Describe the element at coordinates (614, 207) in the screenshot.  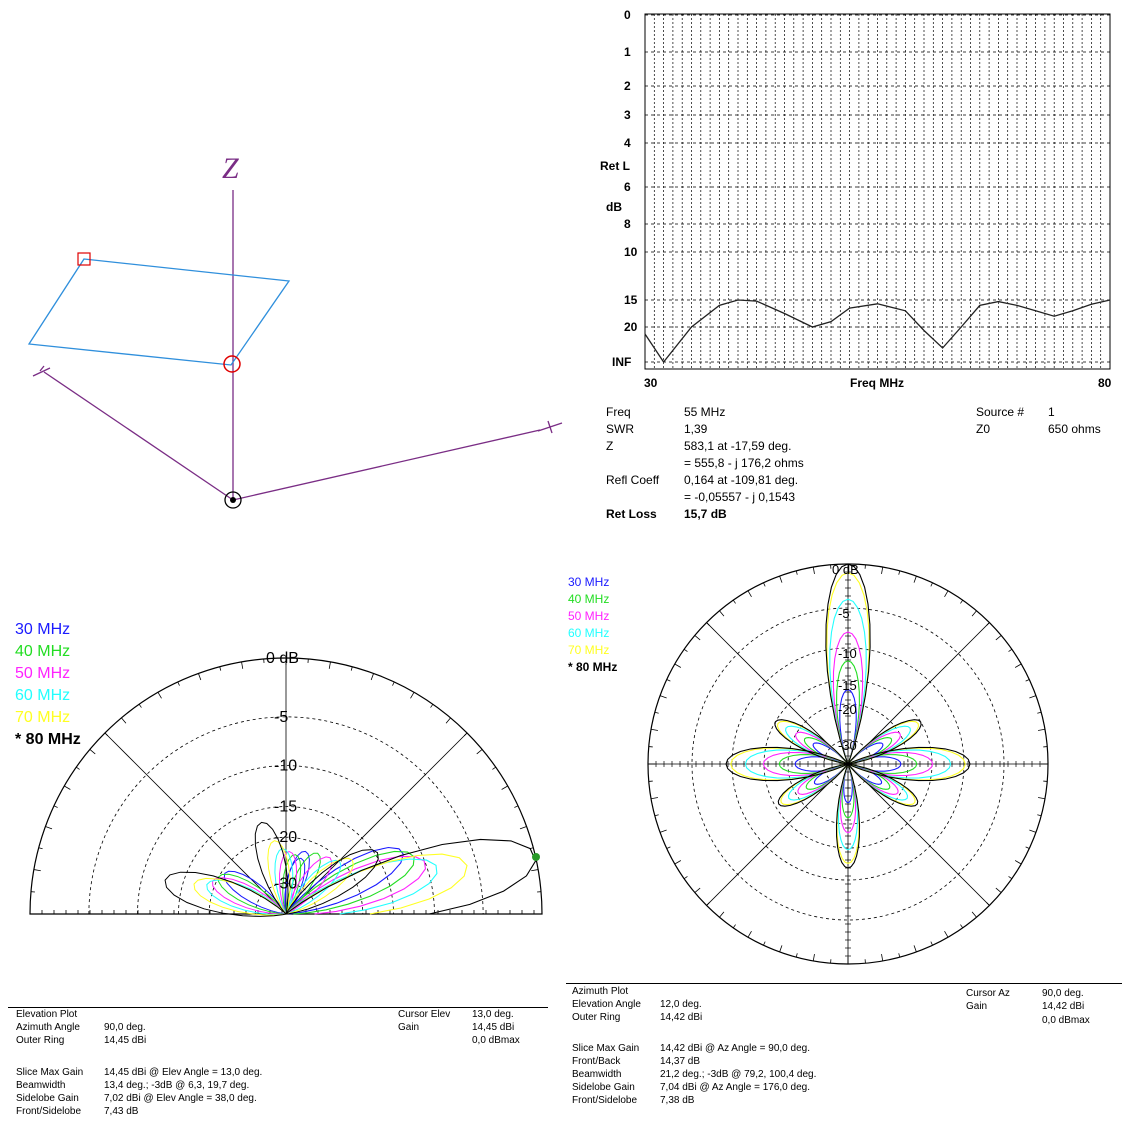
I see `return-loss-ylabel-2: dB` at that location.